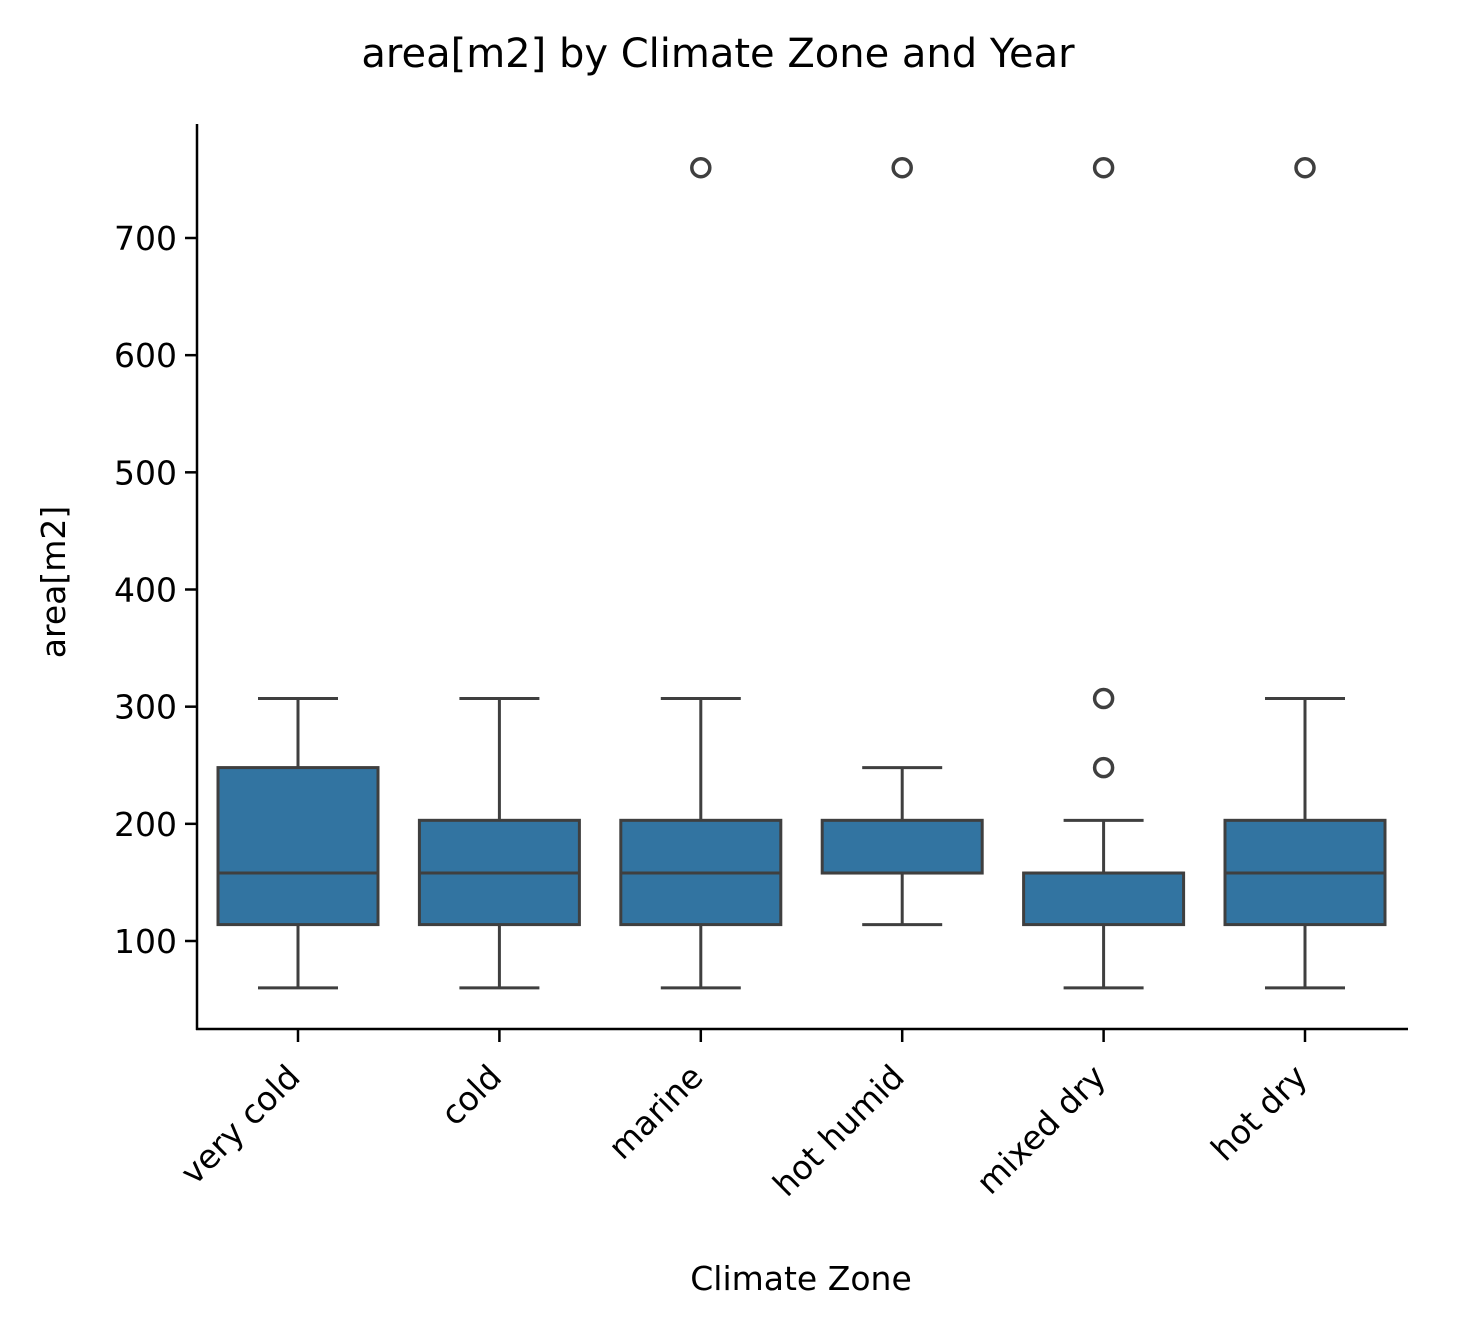  Describe the element at coordinates (471, 1095) in the screenshot. I see `x-tick-label: cold` at that location.